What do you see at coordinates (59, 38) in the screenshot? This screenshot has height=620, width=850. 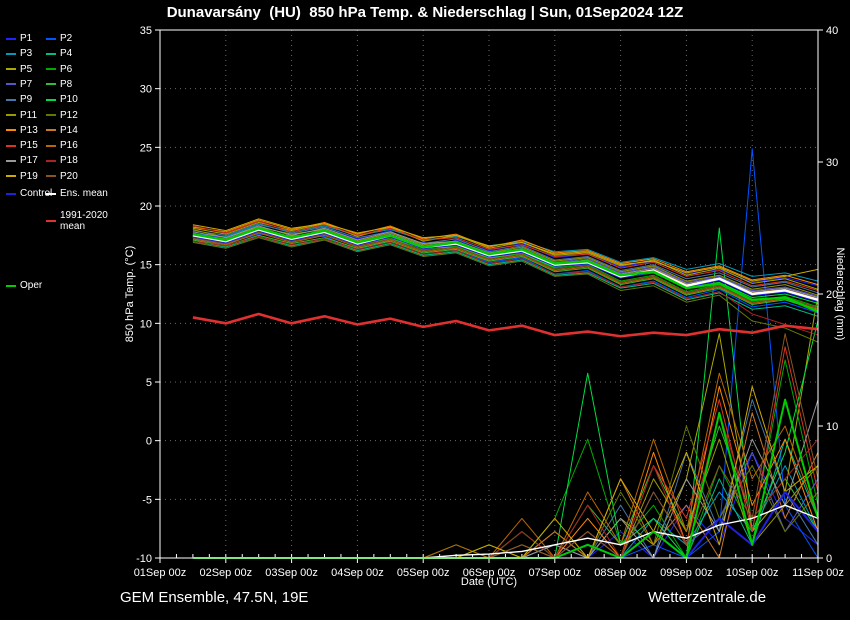 I see `legend-item-p2: P2` at bounding box center [59, 38].